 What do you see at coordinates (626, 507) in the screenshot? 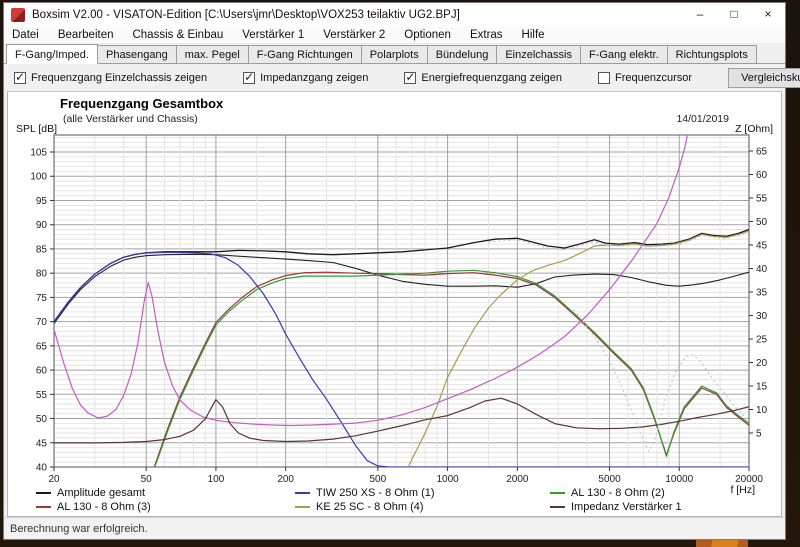
I see `legend-label: Impedanz Verstärker 1` at bounding box center [626, 507].